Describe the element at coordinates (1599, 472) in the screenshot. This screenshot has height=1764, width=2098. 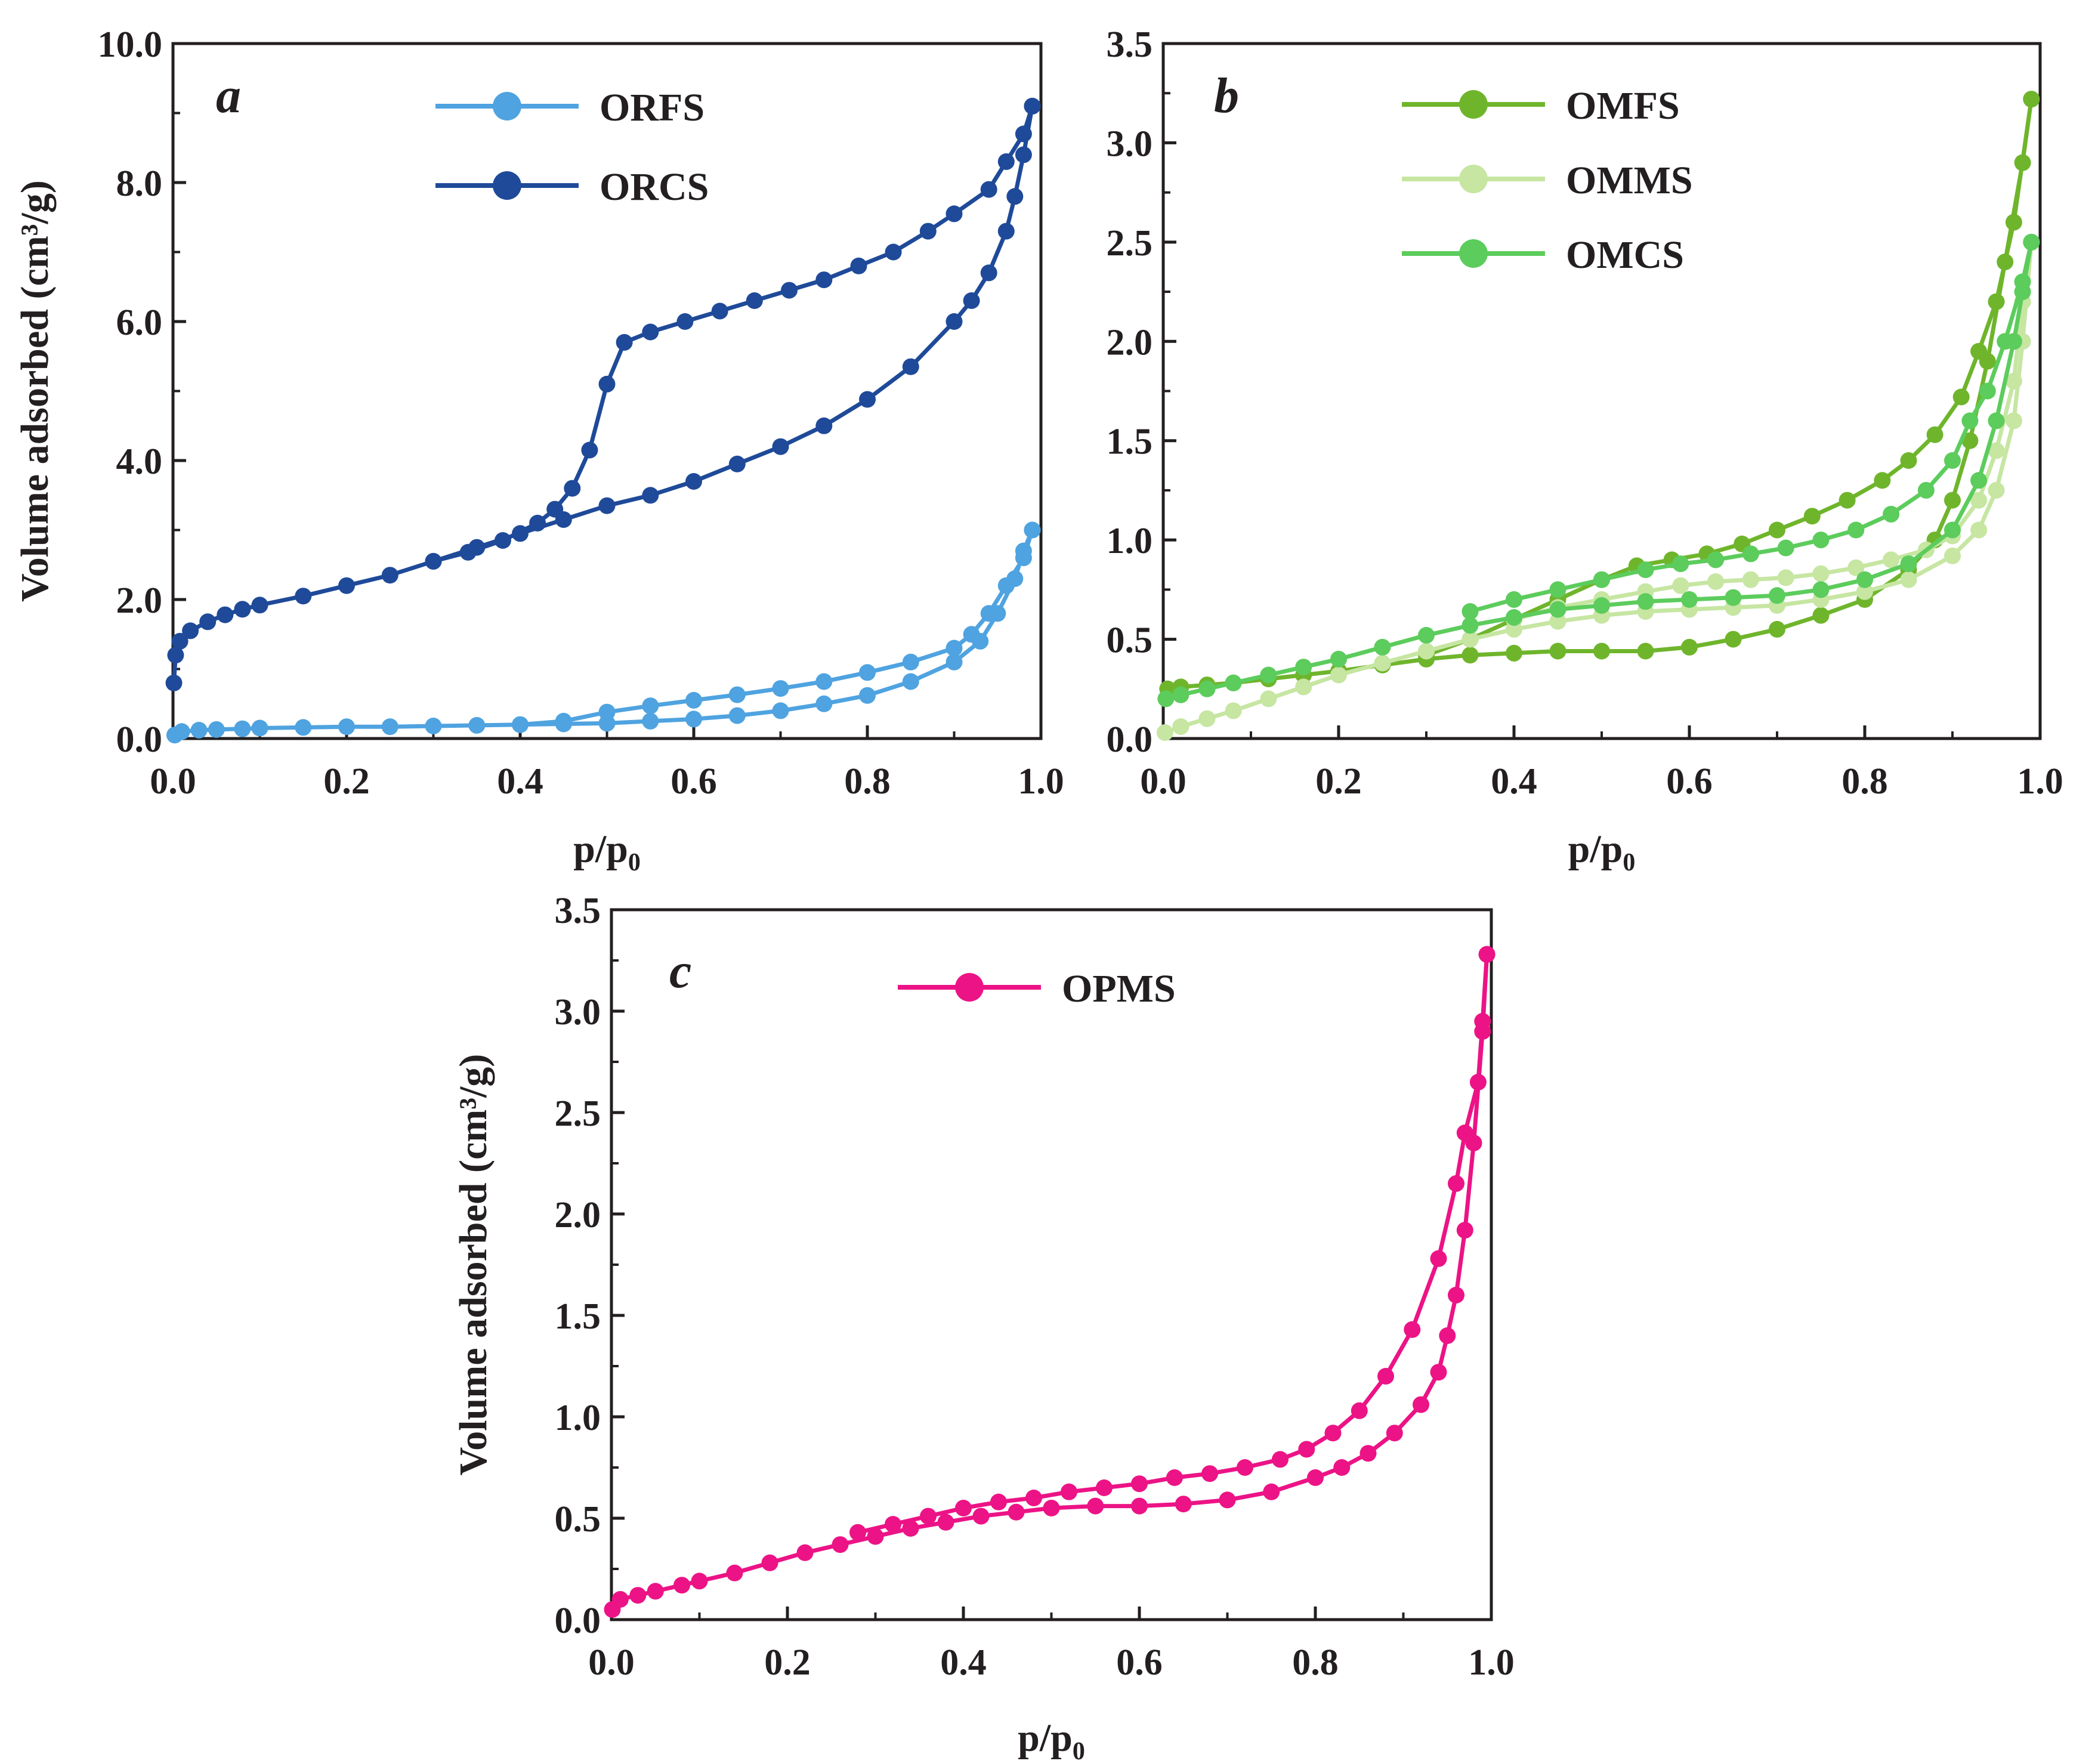
I see `omcs-adsorption-line` at that location.